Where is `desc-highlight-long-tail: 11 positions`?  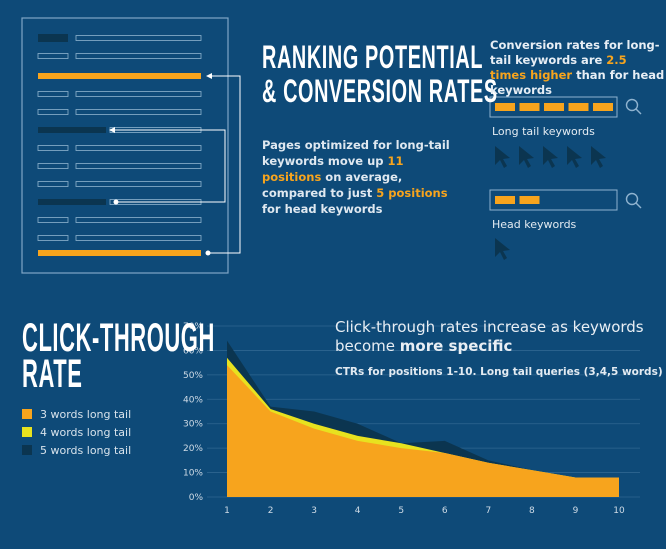 desc-highlight-long-tail: 11 positions is located at coordinates (333, 169).